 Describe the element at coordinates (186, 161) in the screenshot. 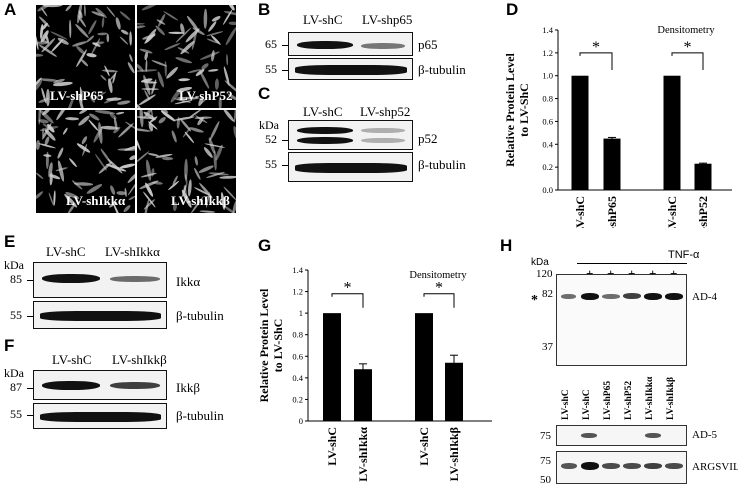

I see `micrograph-shikkb: LV-shIkkβ` at that location.